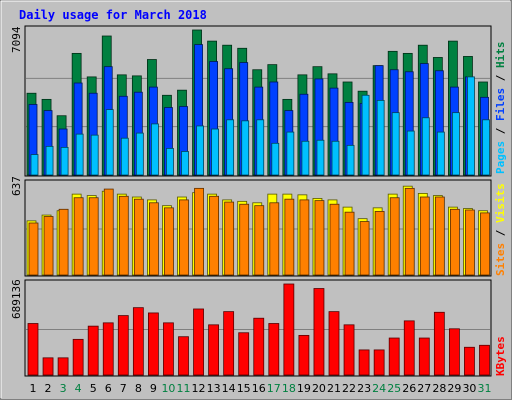  I want to click on day-label: 19, so click(304, 388).